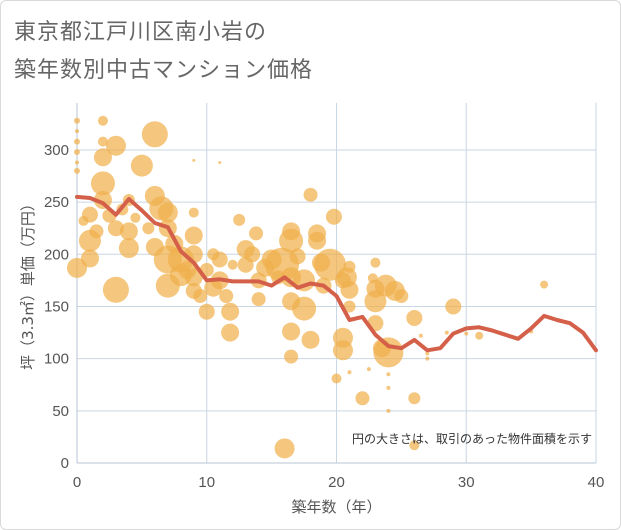  Describe the element at coordinates (56, 359) in the screenshot. I see `y-tick-label: 100` at that location.